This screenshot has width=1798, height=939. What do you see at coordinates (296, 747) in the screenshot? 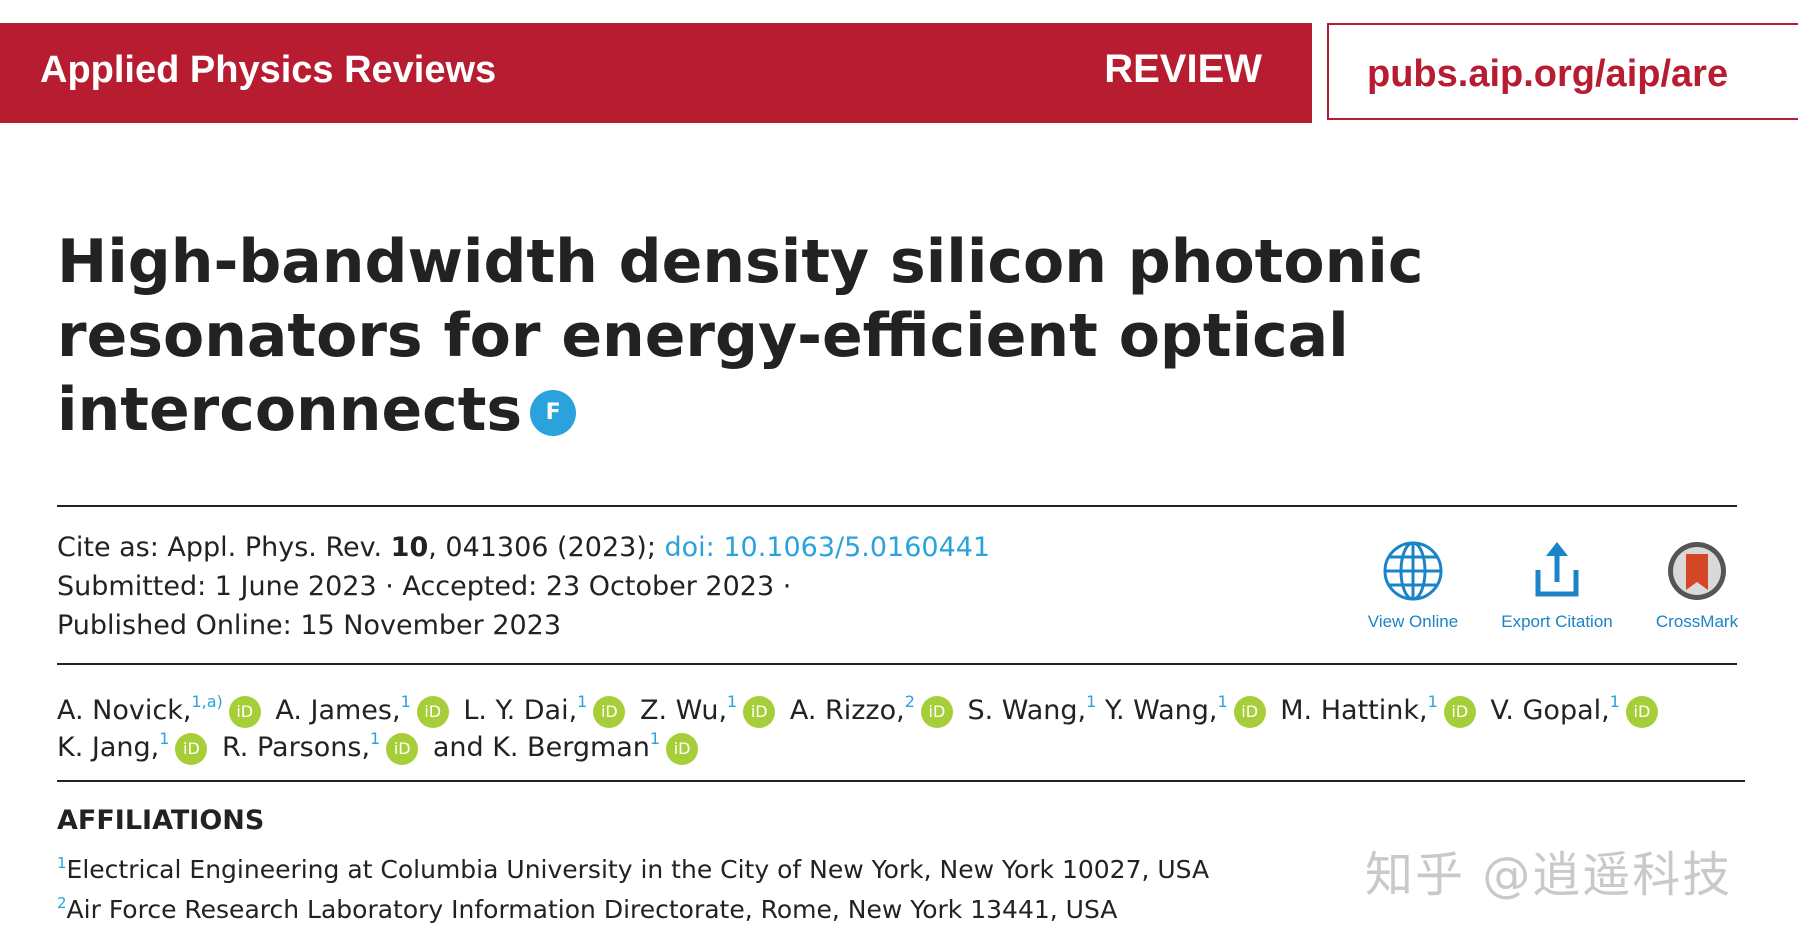
I see `author-name: R. Parsons,` at bounding box center [296, 747].